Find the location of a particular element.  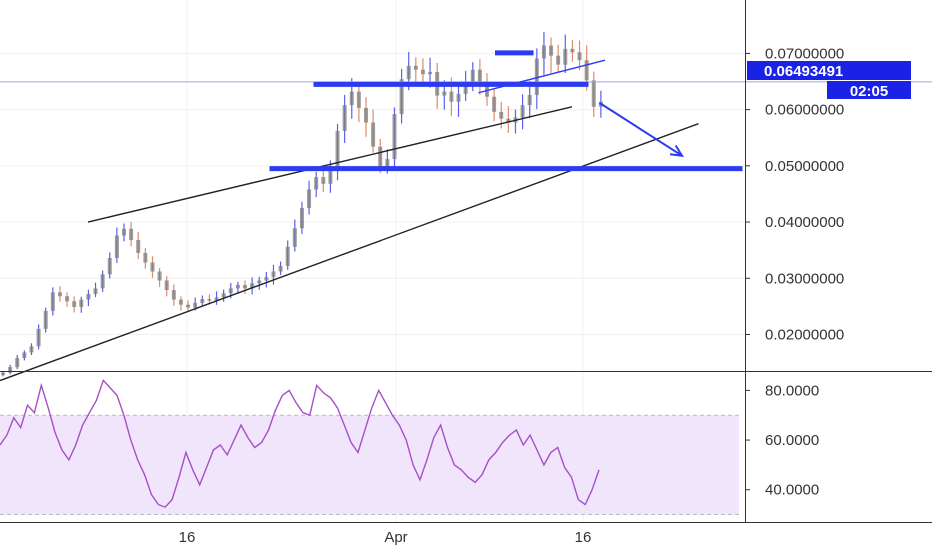

price-badge: 0.06493491 02:05 is located at coordinates (829, 80).